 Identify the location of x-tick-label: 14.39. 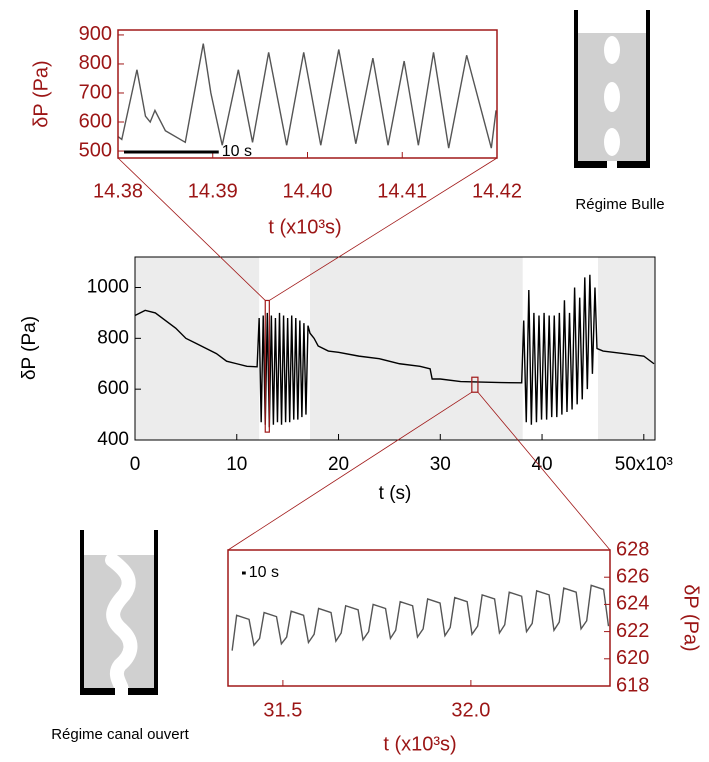
(213, 191).